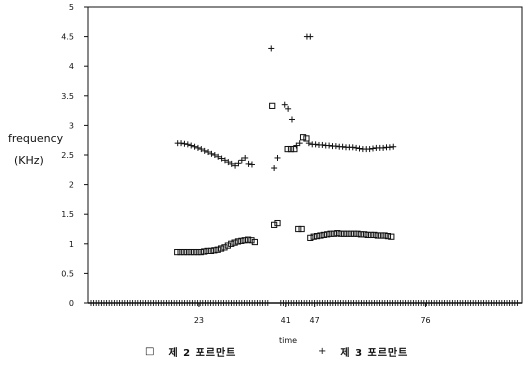 Image resolution: width=530 pixels, height=365 pixels. I want to click on y-tick-label: 2.5, so click(67, 155).